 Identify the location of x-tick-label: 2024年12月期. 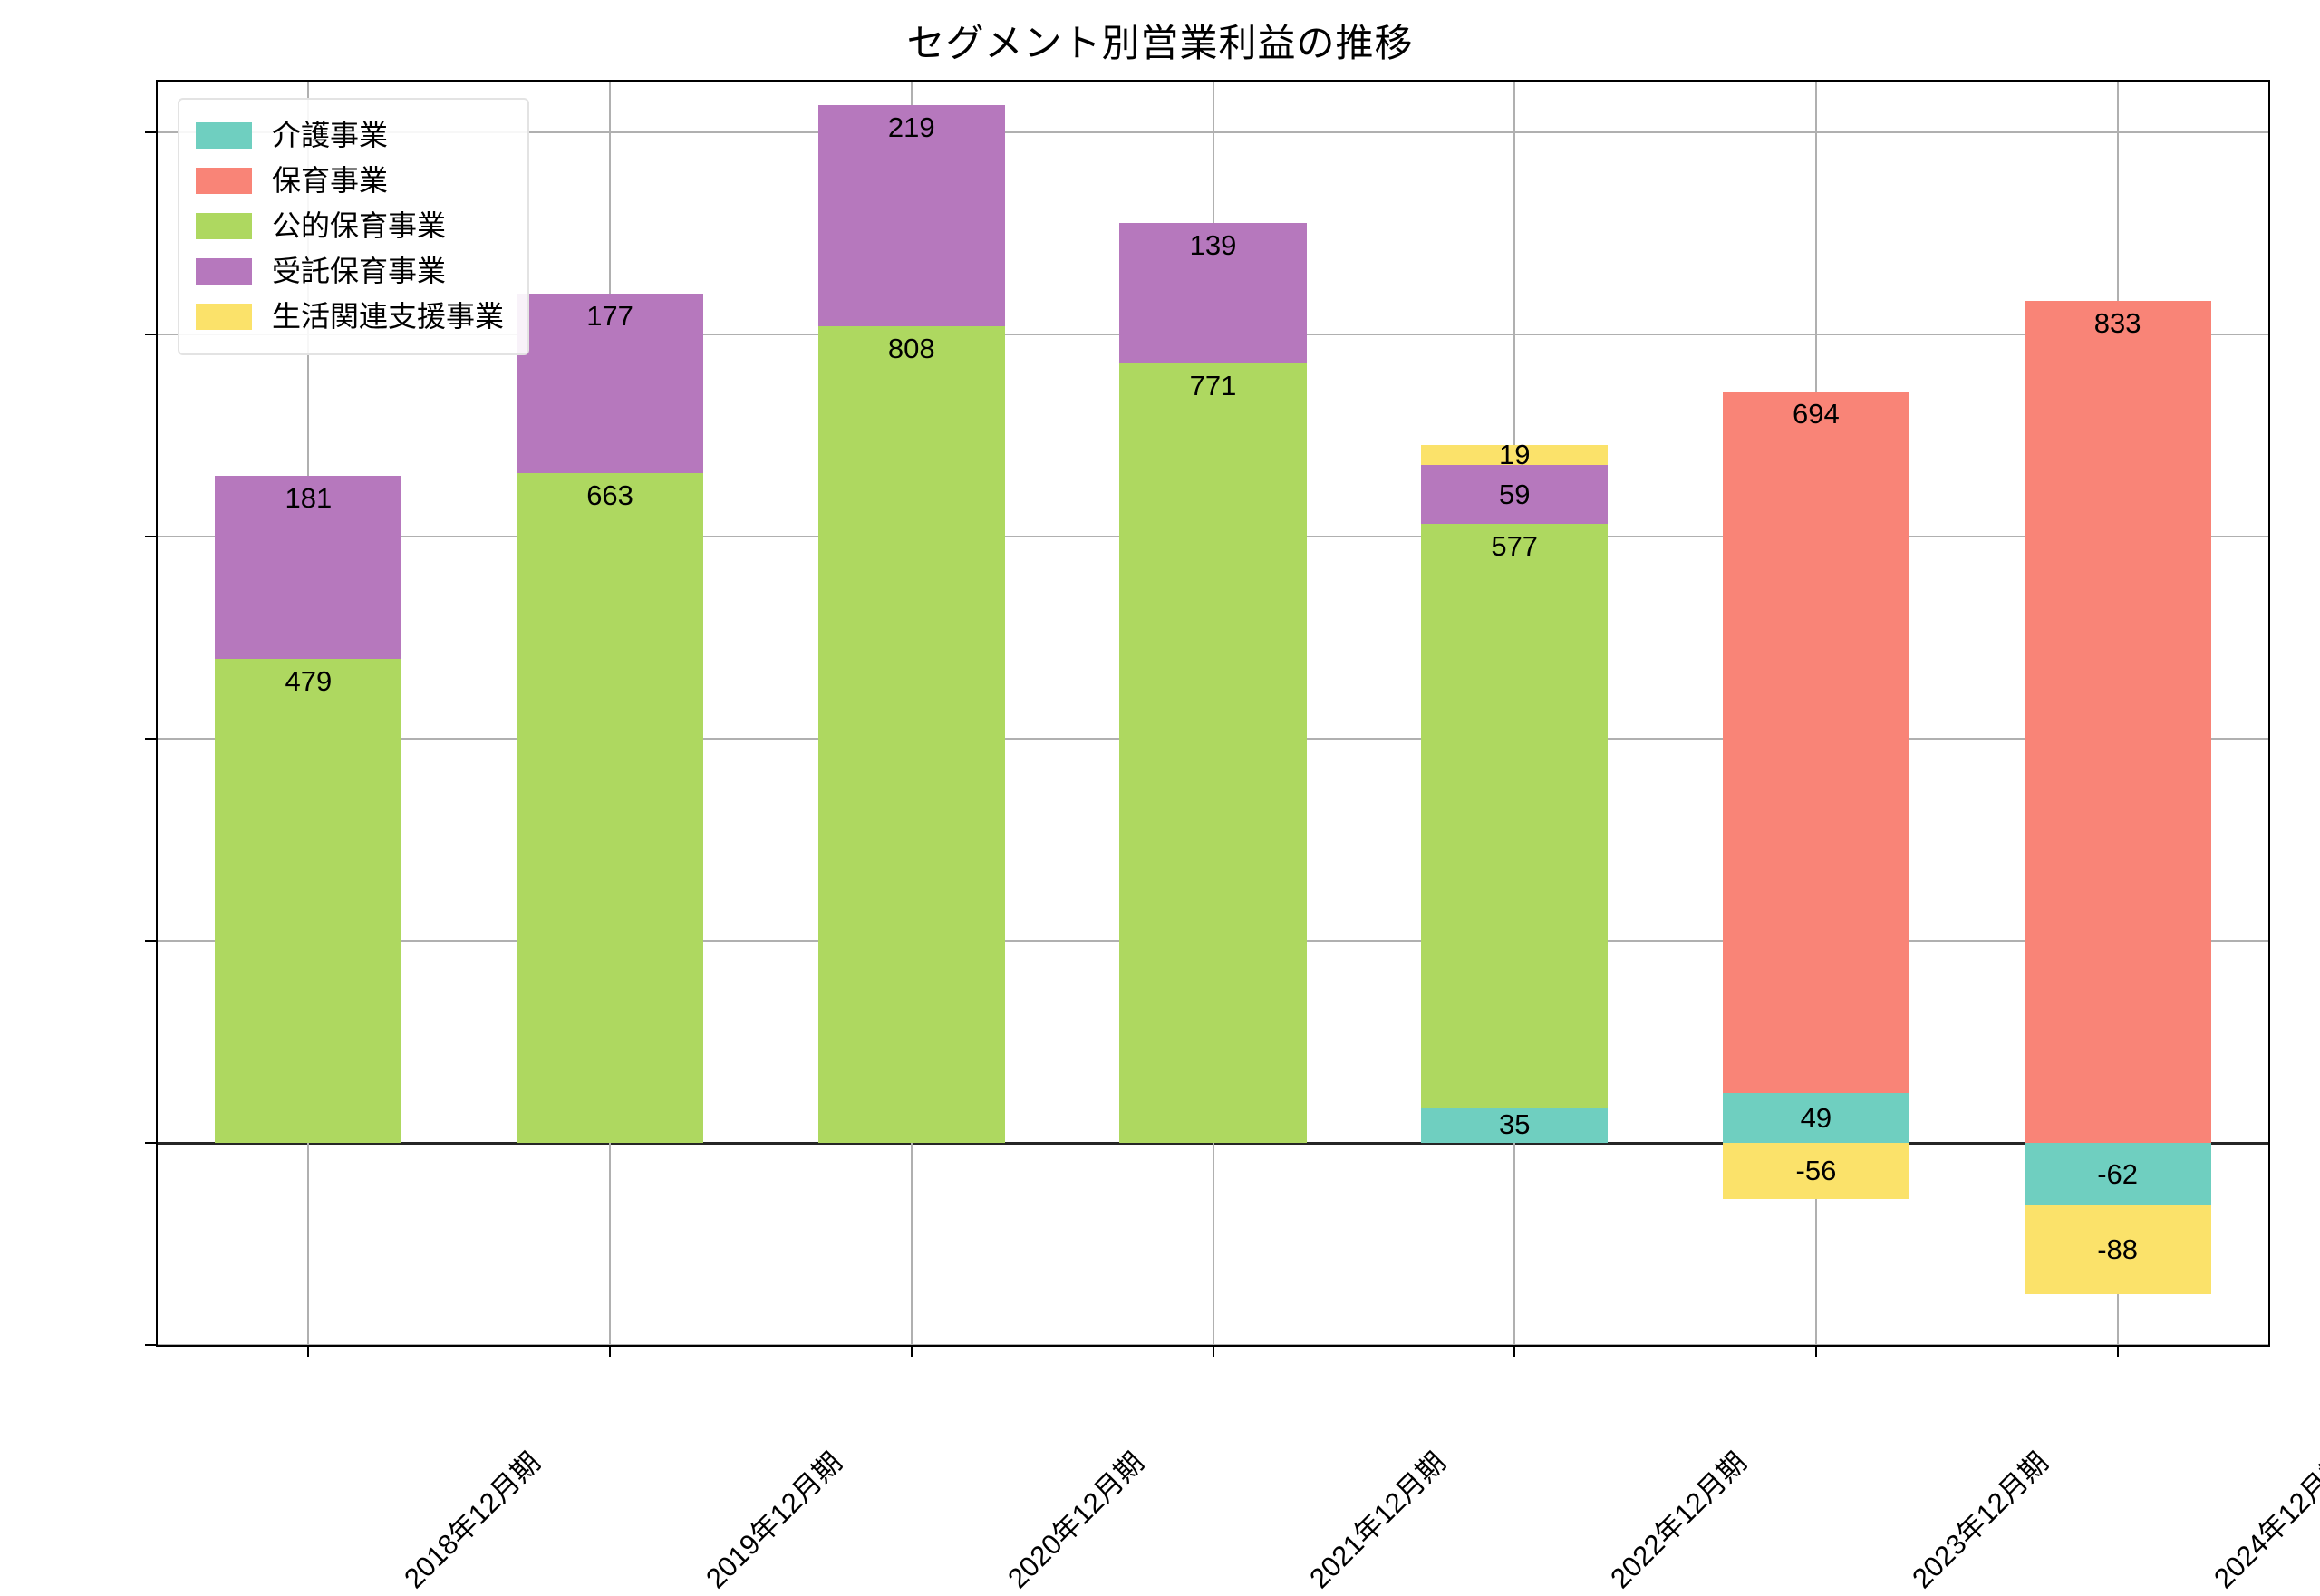
(2263, 1520).